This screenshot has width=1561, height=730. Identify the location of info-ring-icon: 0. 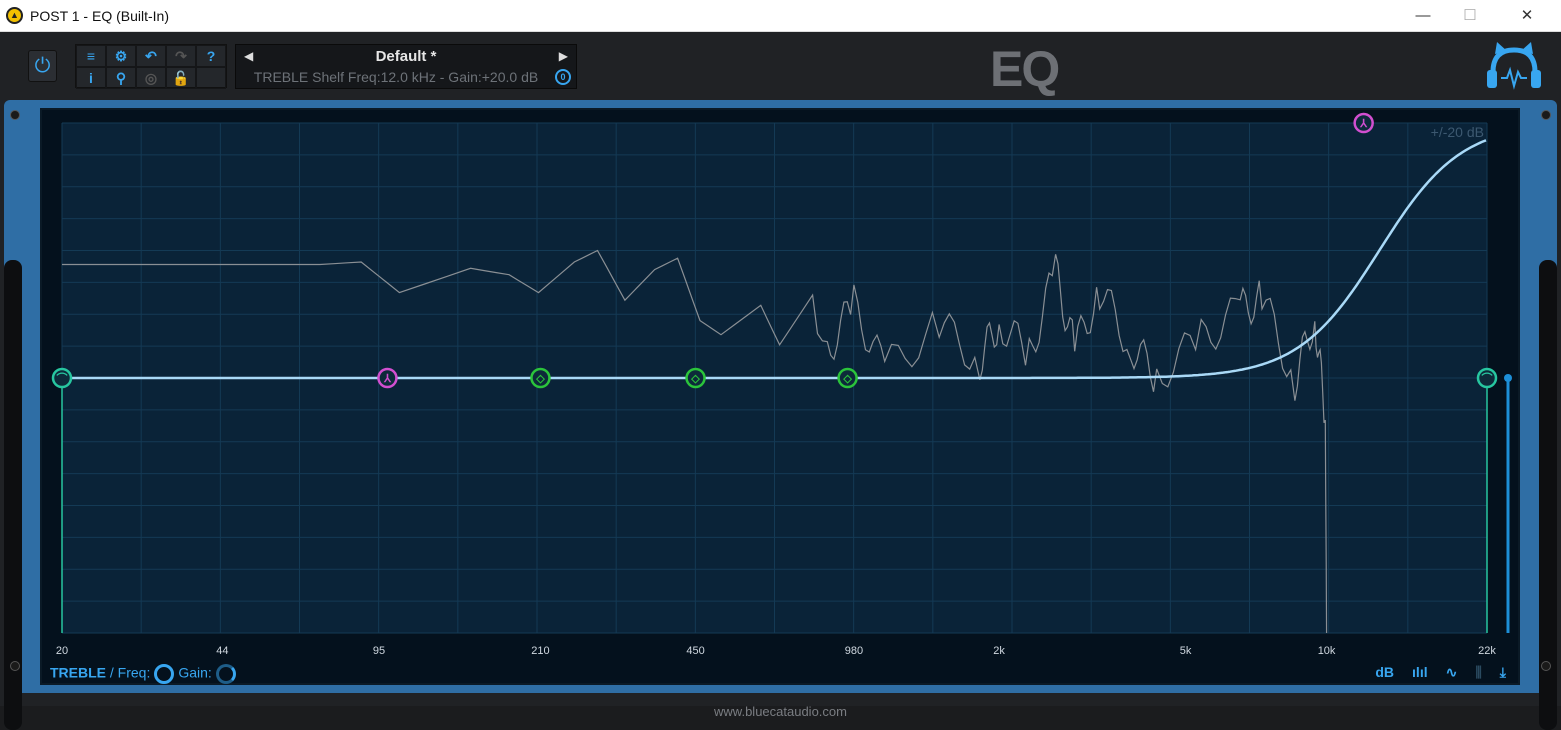
(563, 77).